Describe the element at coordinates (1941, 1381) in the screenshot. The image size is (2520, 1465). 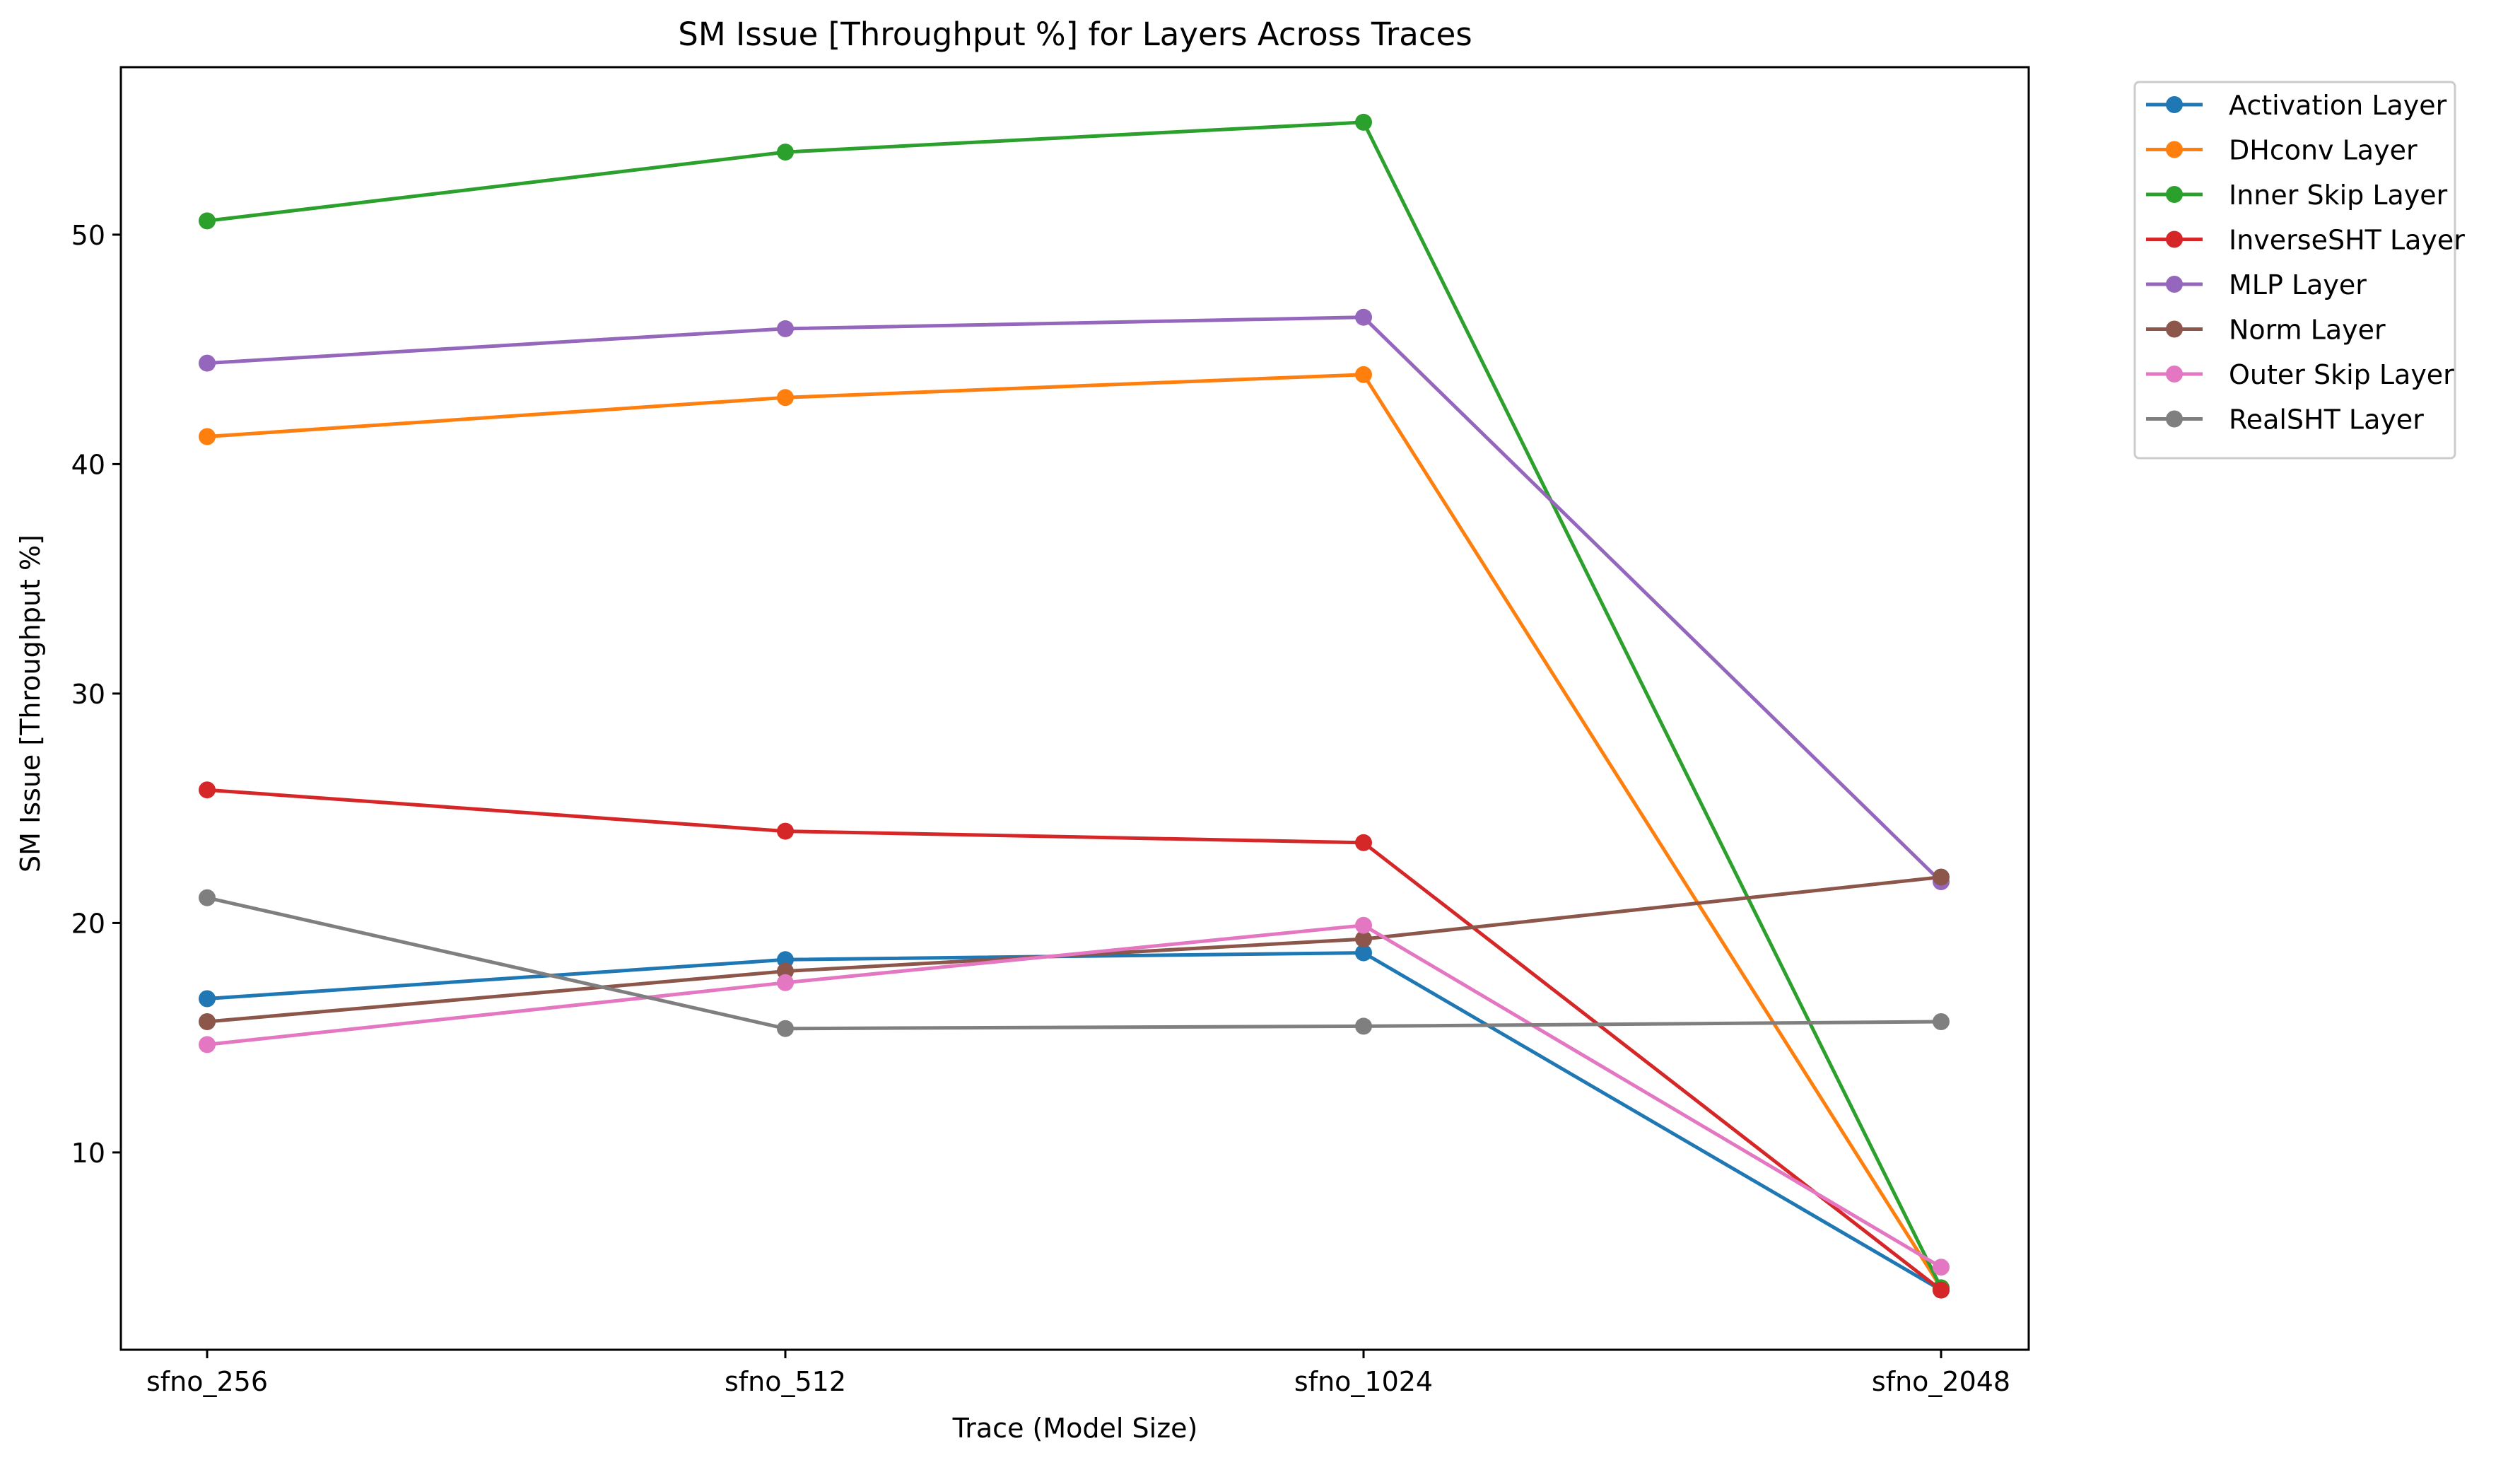
I see `x-tick-label: sfno_2048` at that location.